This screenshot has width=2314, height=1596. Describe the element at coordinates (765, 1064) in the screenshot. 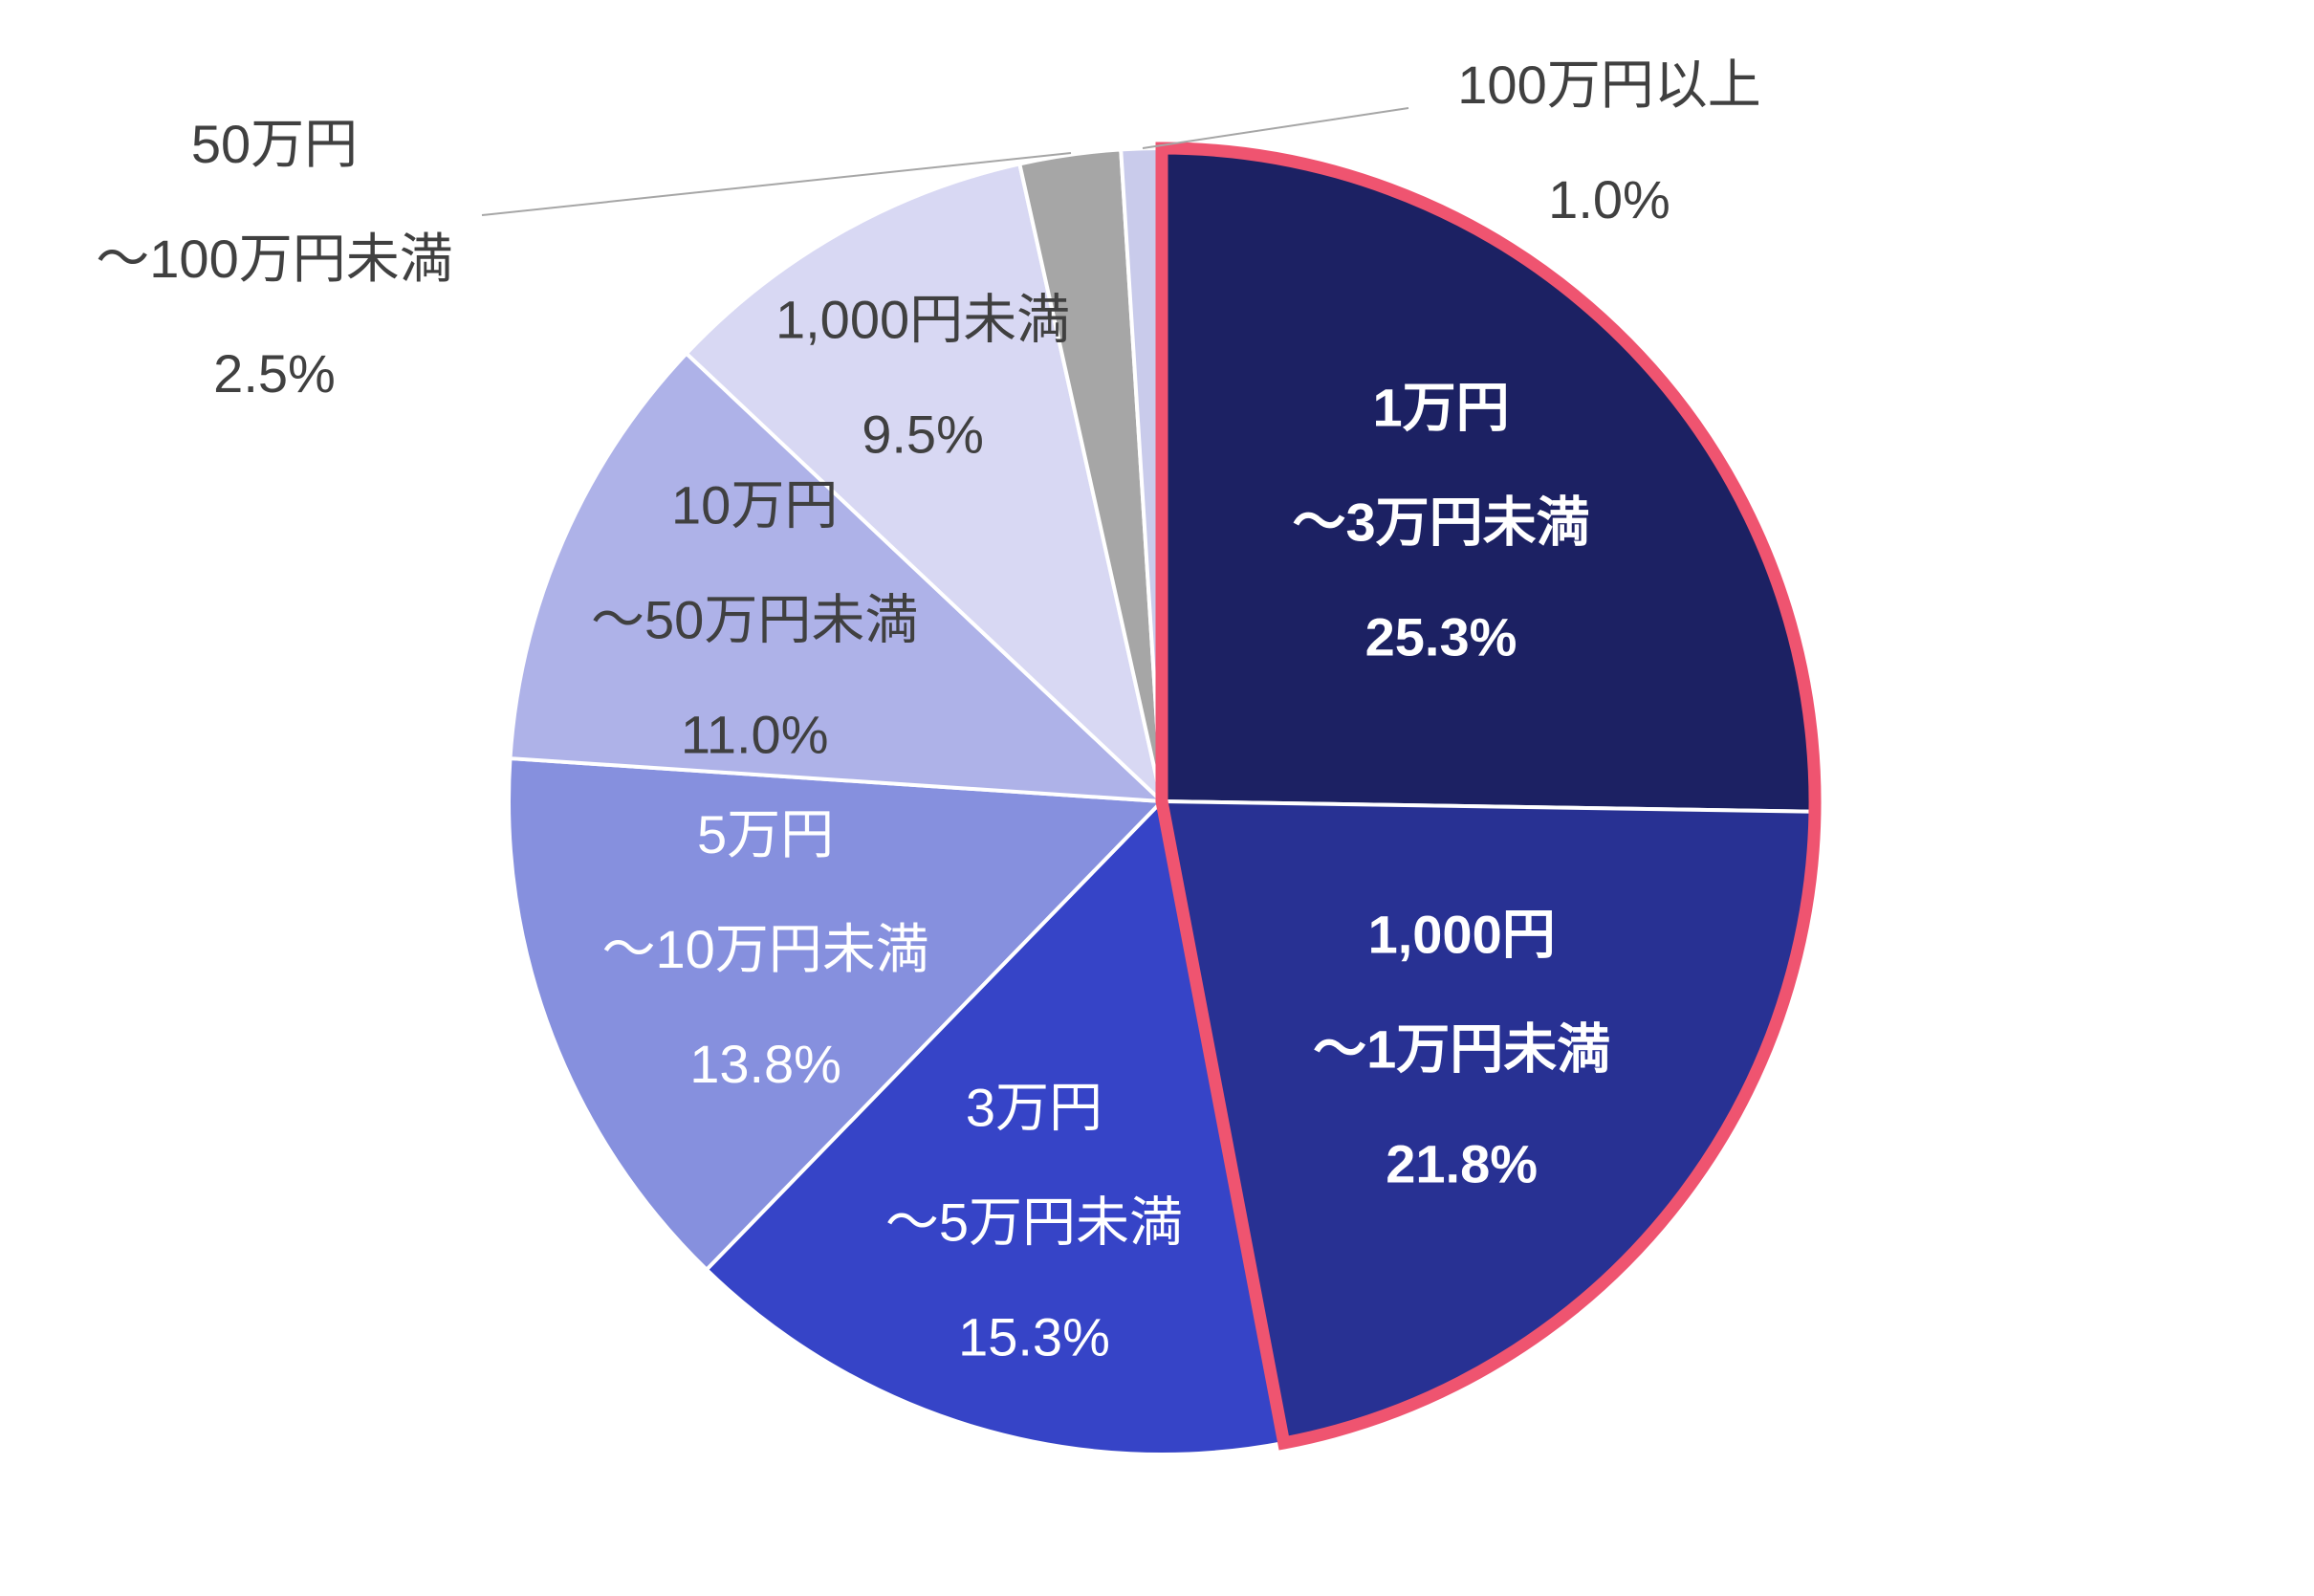

I see `value-label: 13.8%` at that location.